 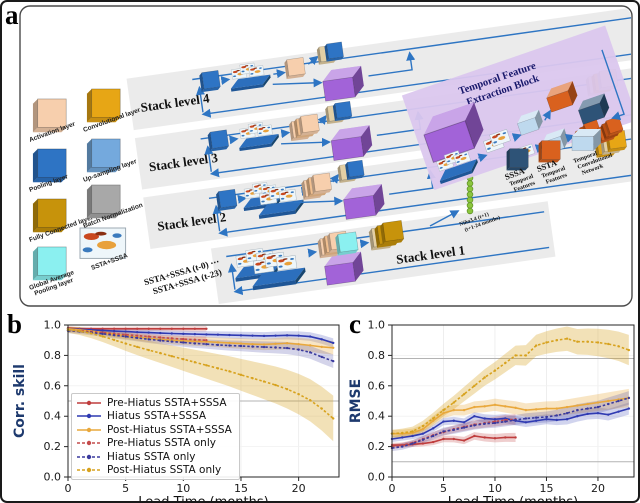 I want to click on legend-entry: Hiatus SSTA only, so click(x=154, y=457).